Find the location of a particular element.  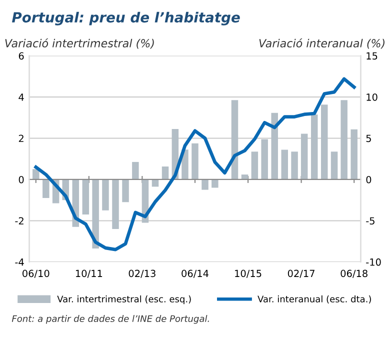

x-tick-label: 10/11 is located at coordinates (89, 274).